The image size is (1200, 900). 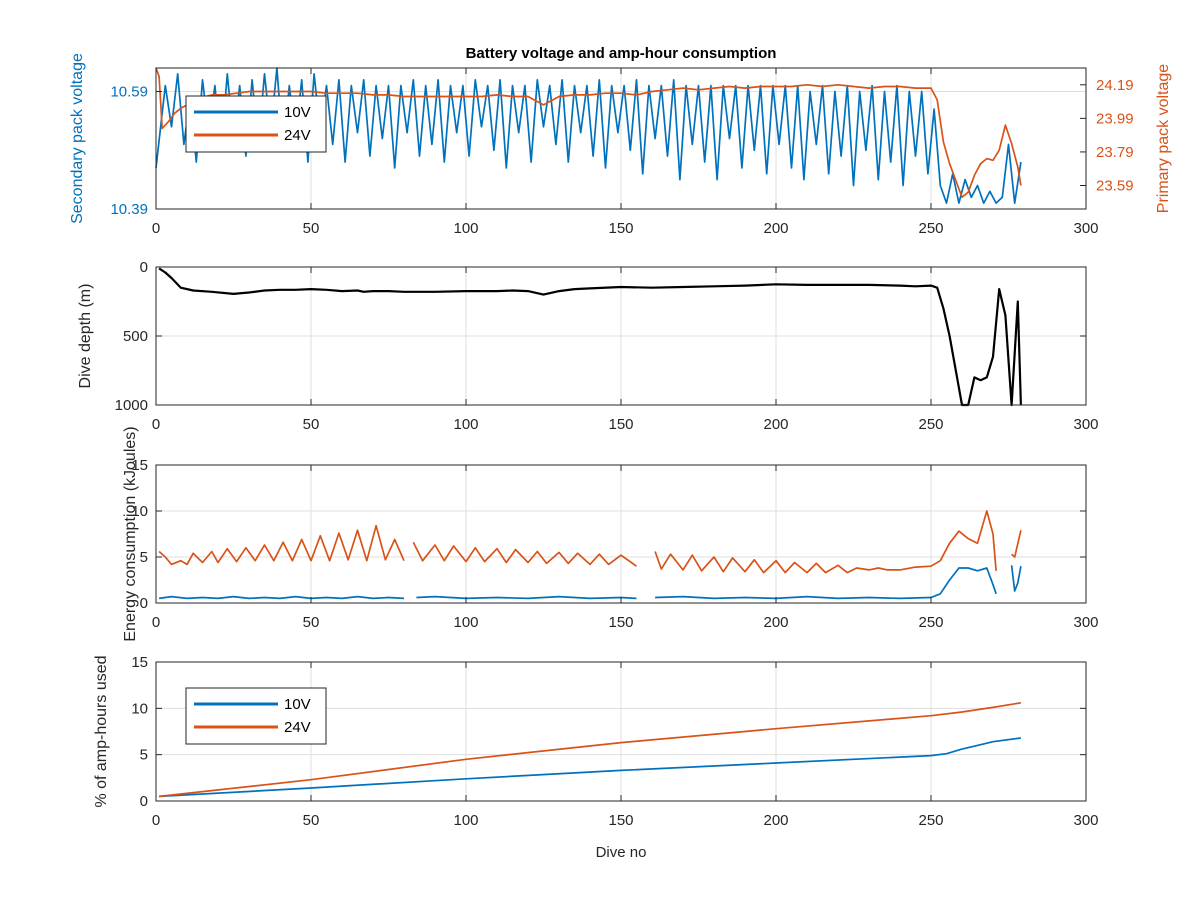 What do you see at coordinates (131, 405) in the screenshot?
I see `y-tick-label: 1000` at bounding box center [131, 405].